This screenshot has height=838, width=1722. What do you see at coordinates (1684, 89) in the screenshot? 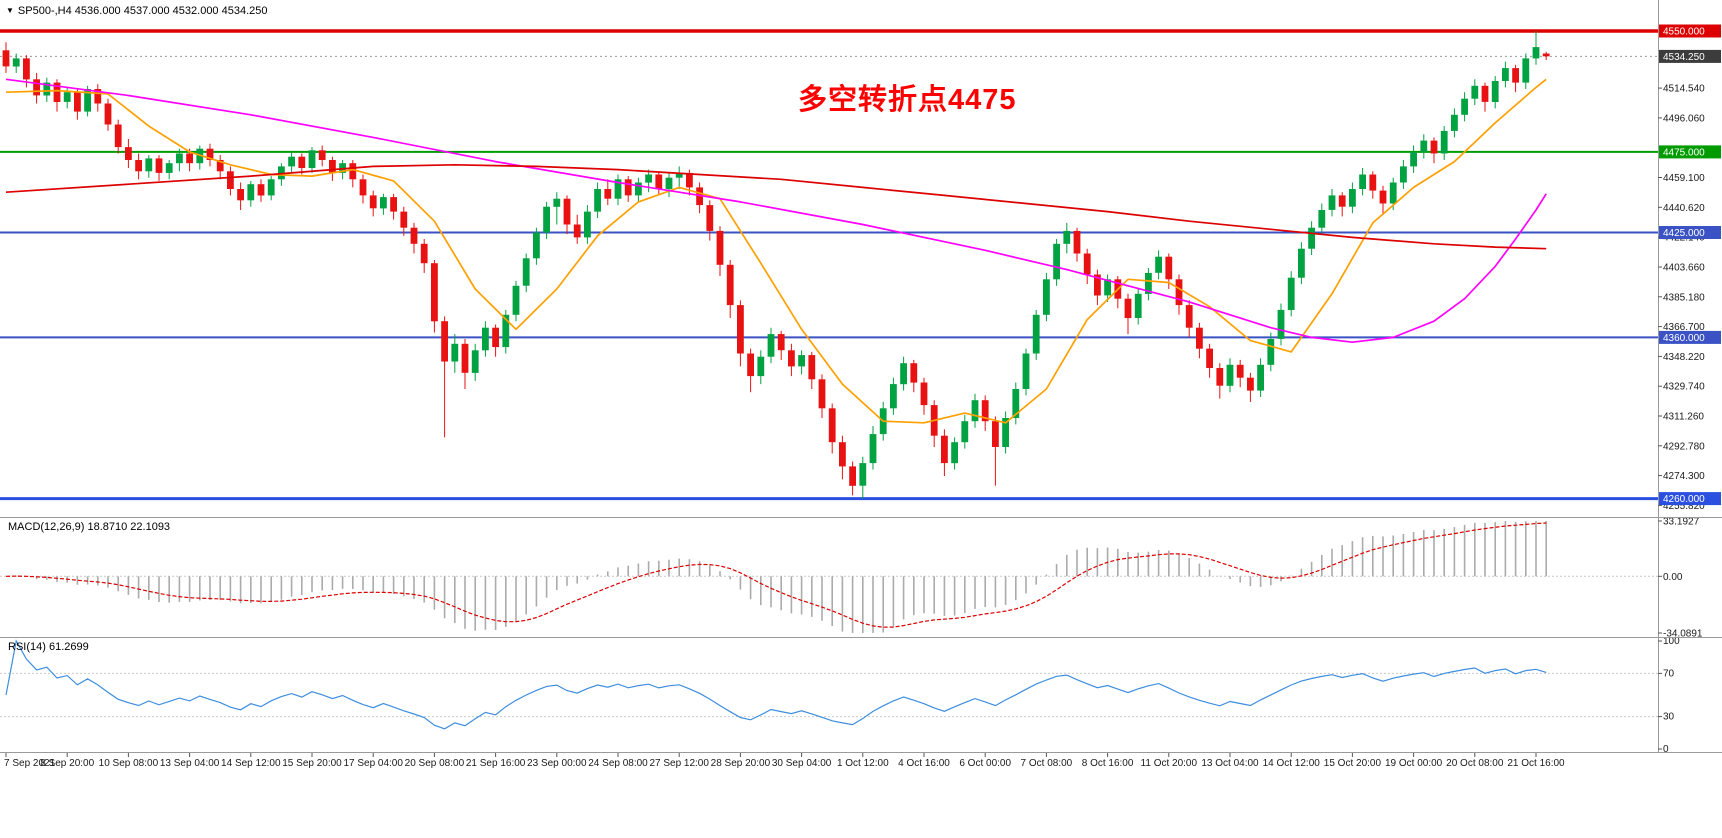
I see `price-tick-label: 4514.540` at bounding box center [1684, 89].